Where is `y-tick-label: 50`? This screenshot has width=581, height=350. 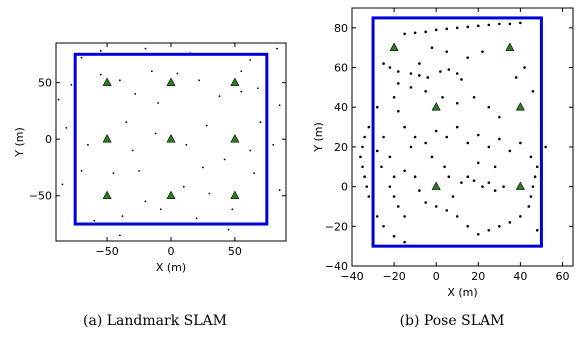
y-tick-label: 50 is located at coordinates (45, 83).